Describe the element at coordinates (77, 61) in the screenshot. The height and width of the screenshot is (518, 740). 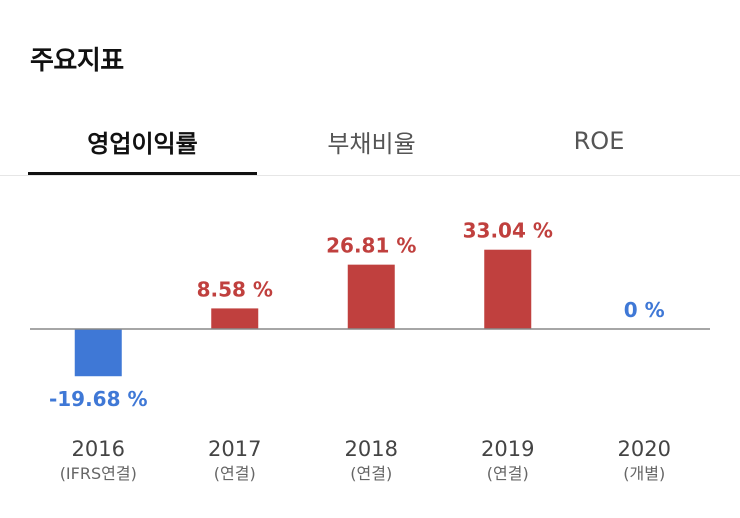
I see `card-title: 주요지표` at that location.